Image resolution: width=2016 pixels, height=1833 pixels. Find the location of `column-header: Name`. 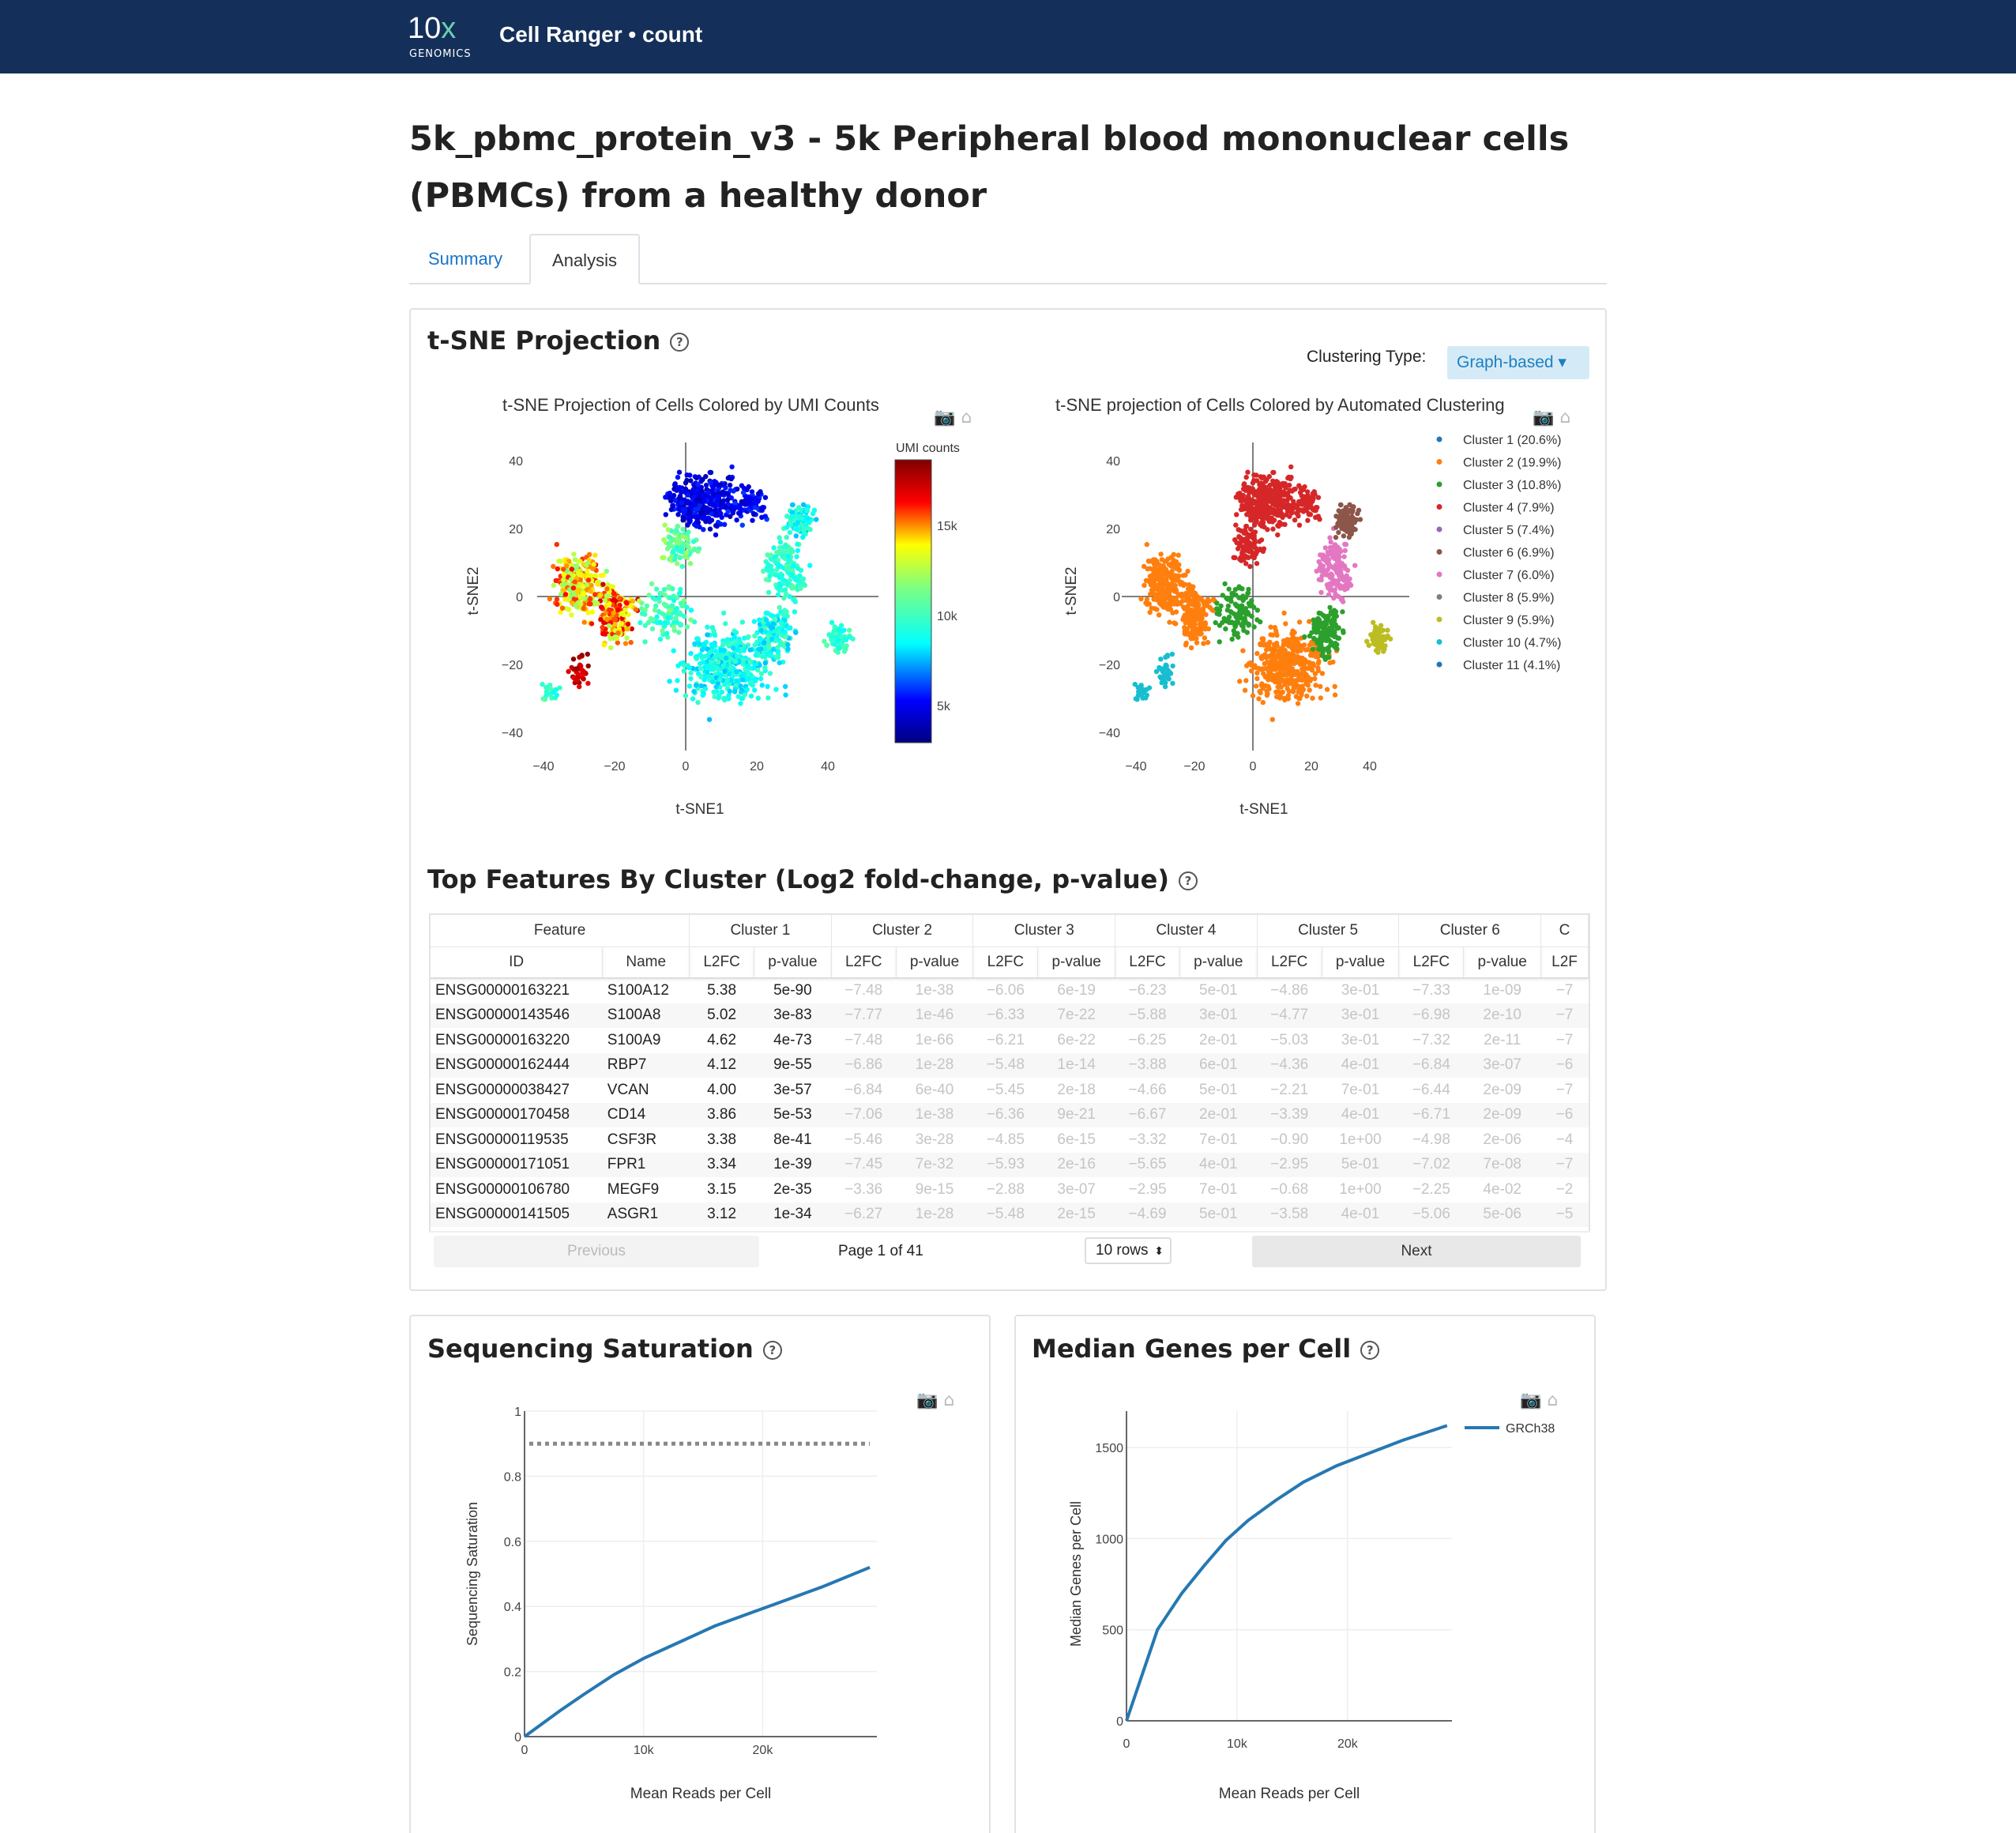

column-header: Name is located at coordinates (646, 963).